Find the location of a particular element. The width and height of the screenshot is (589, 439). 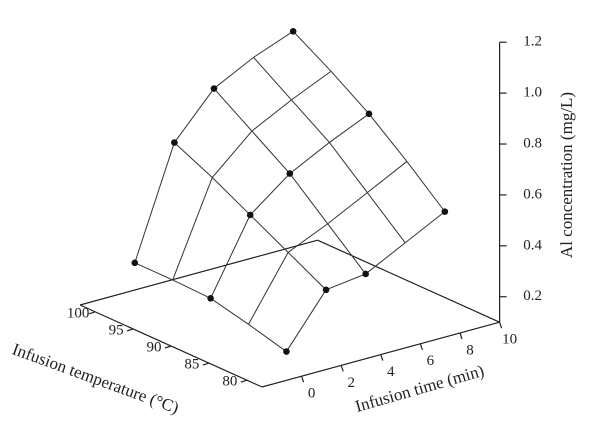

y-tick-label: 90 is located at coordinates (154, 347).